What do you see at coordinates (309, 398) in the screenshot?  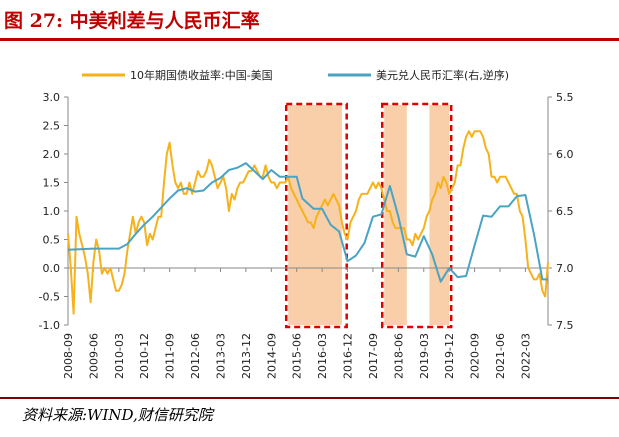 I see `source-rule` at bounding box center [309, 398].